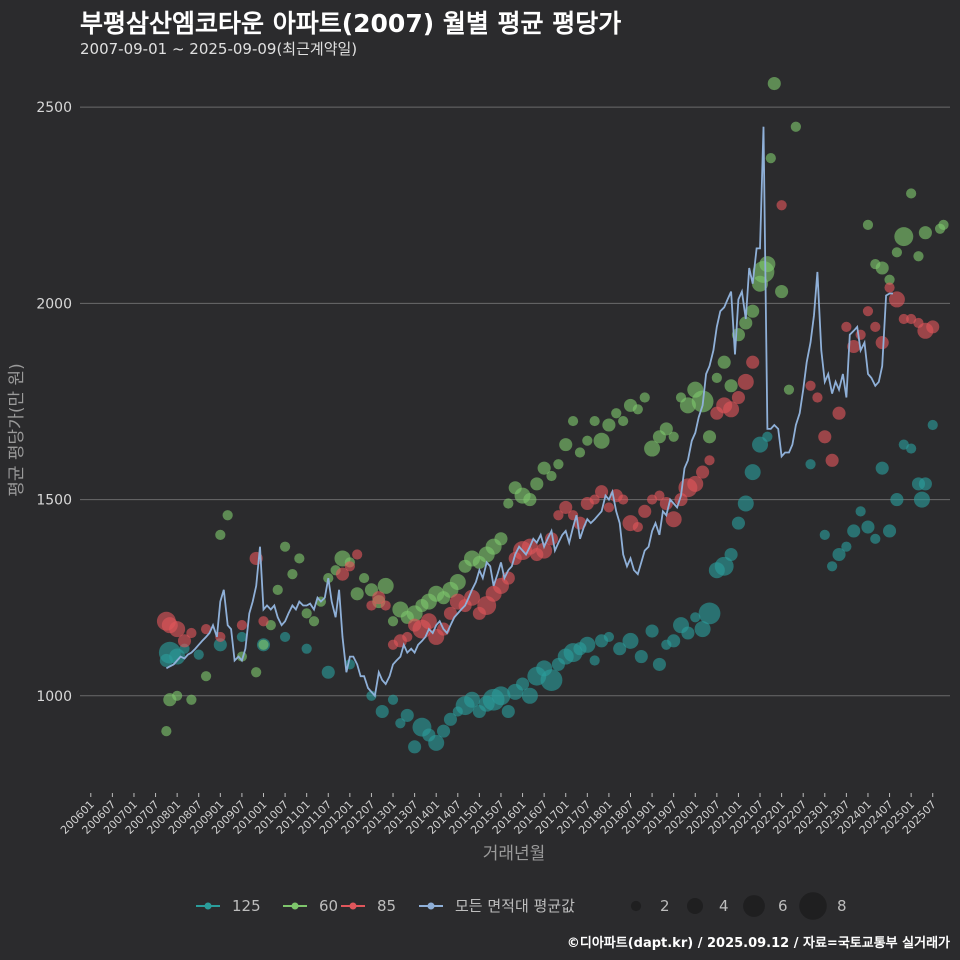 Image resolution: width=960 pixels, height=960 pixels. What do you see at coordinates (219, 49) in the screenshot?
I see `chart-subtitle: 2007-09-01 ~ 2025-09-09(최근계약일)` at bounding box center [219, 49].